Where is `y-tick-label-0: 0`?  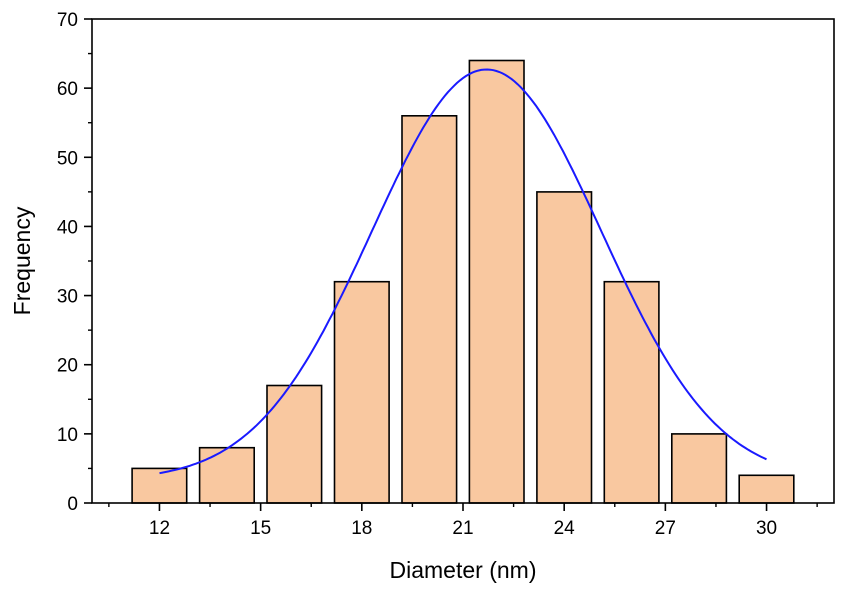
y-tick-label-0: 0 is located at coordinates (72, 504).